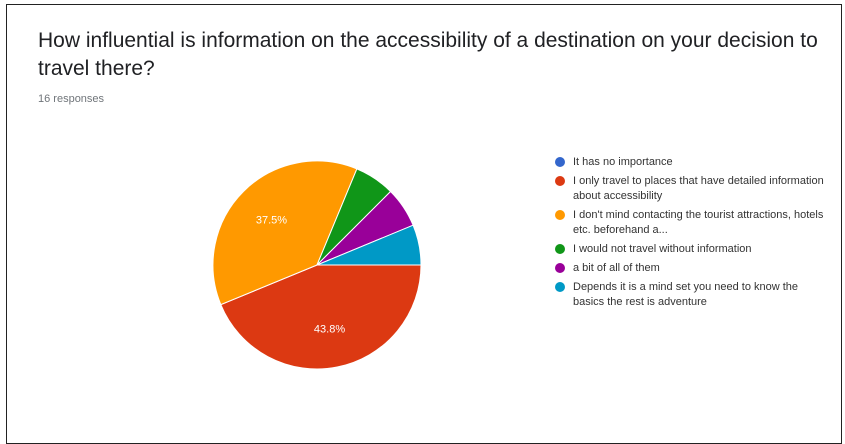 This screenshot has height=444, width=845. I want to click on pie-chart: 43.8% 37.5%, so click(317, 265).